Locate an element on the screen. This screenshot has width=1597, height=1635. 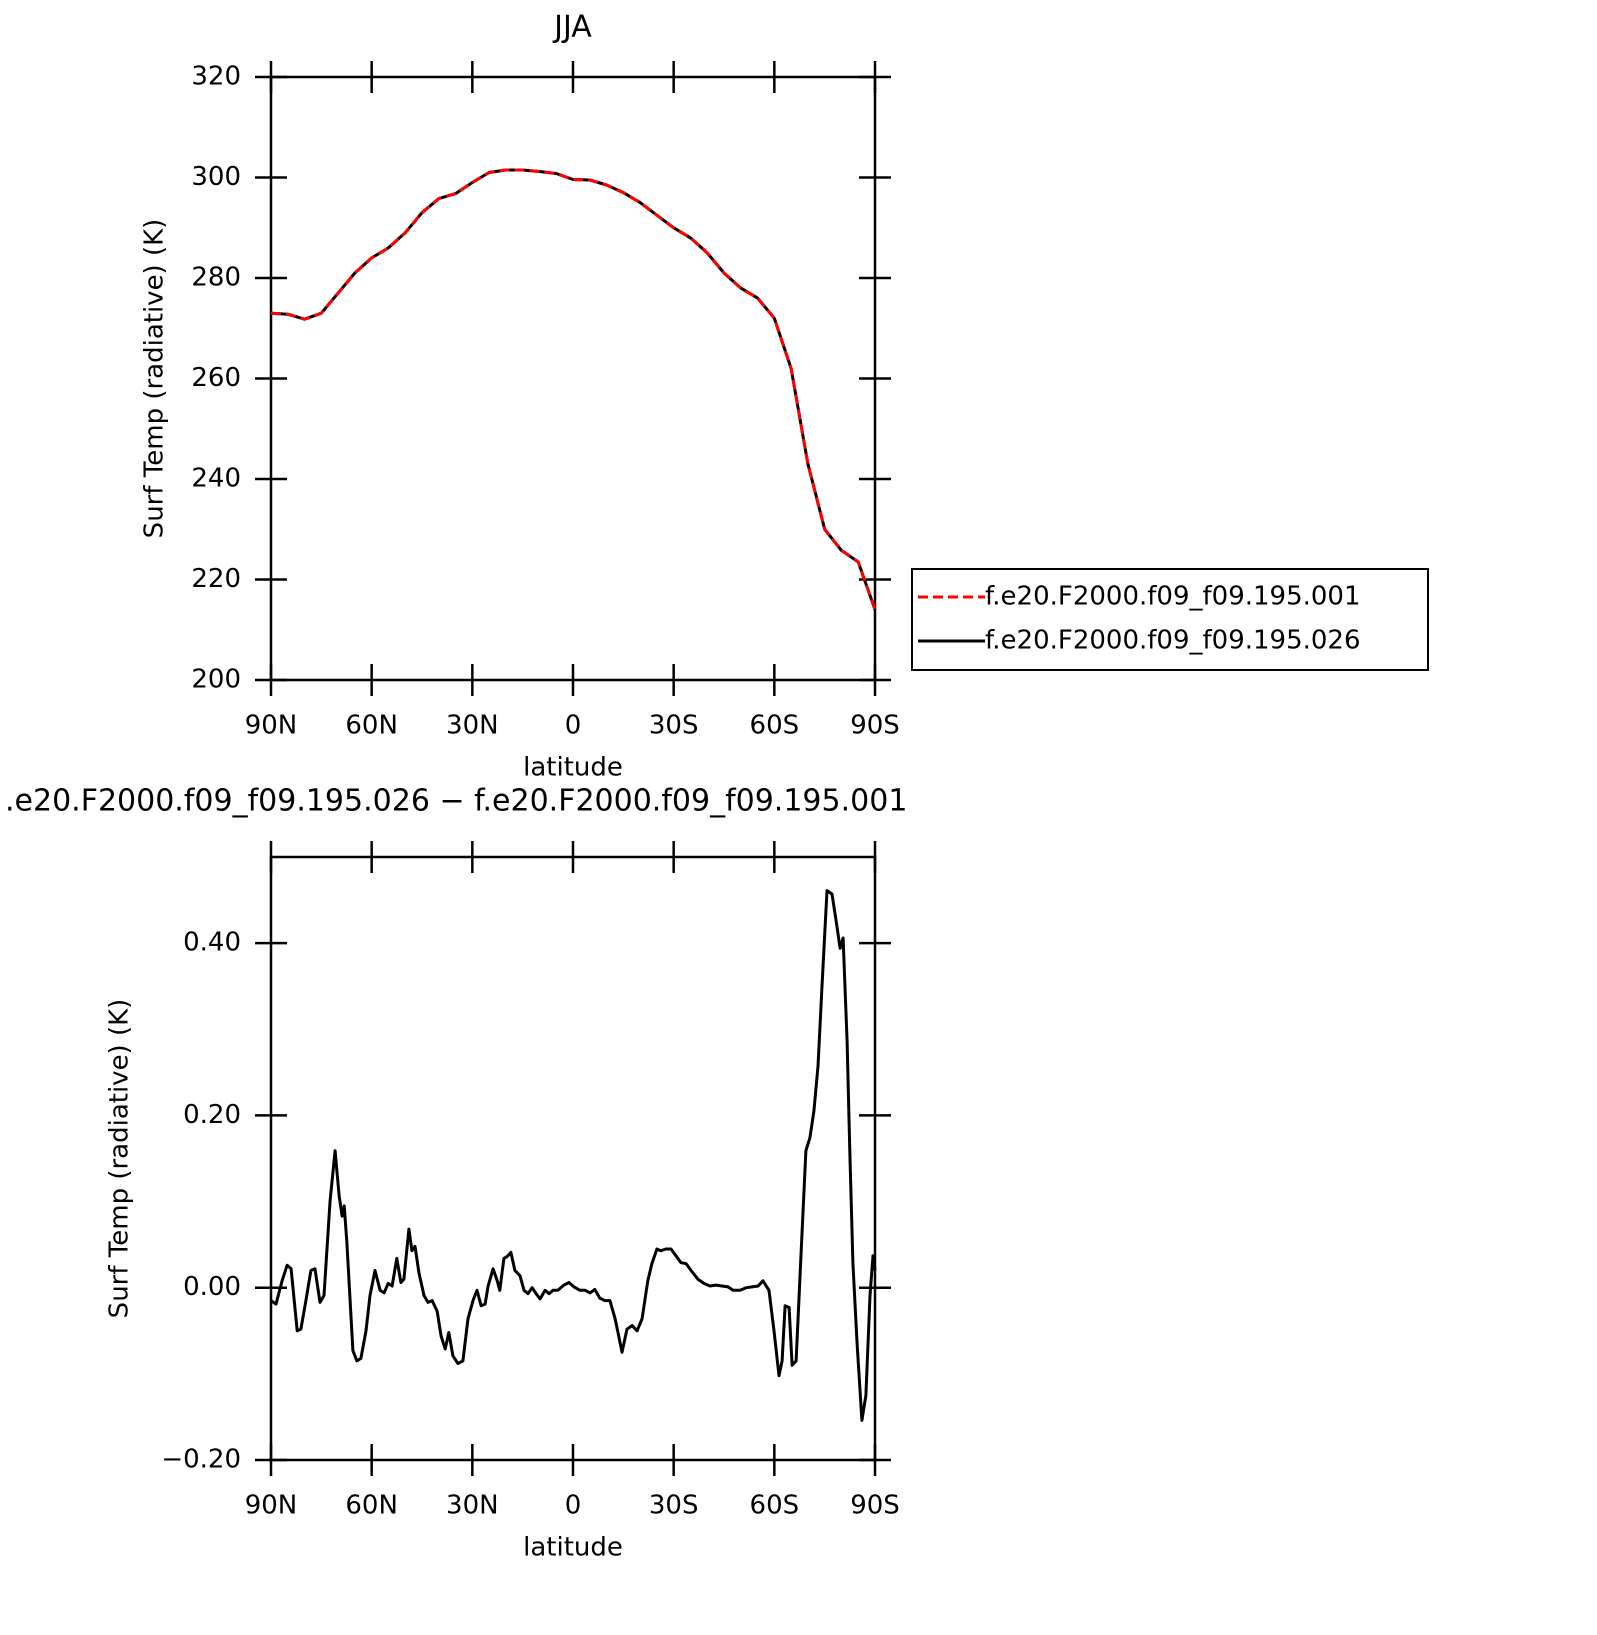
legend-label: f.e20.F2000.f09_f09.195.026 is located at coordinates (1173, 641).